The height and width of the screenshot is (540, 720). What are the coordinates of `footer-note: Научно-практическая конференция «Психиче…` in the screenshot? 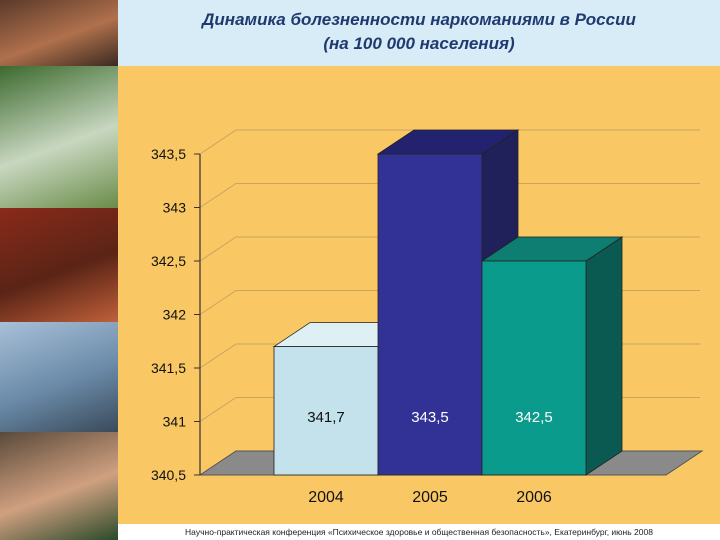 It's located at (419, 532).